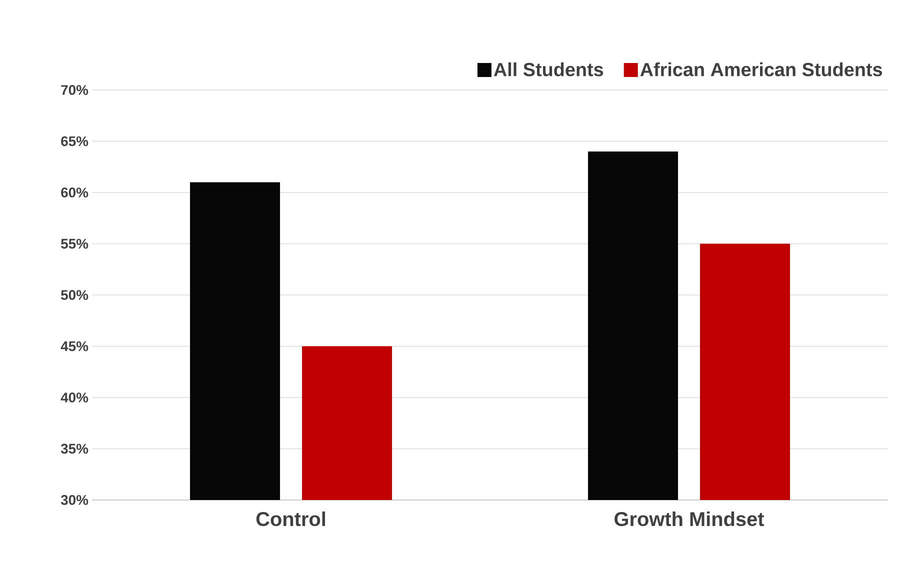  What do you see at coordinates (689, 519) in the screenshot?
I see `x-tick-label: Growth Mindset` at bounding box center [689, 519].